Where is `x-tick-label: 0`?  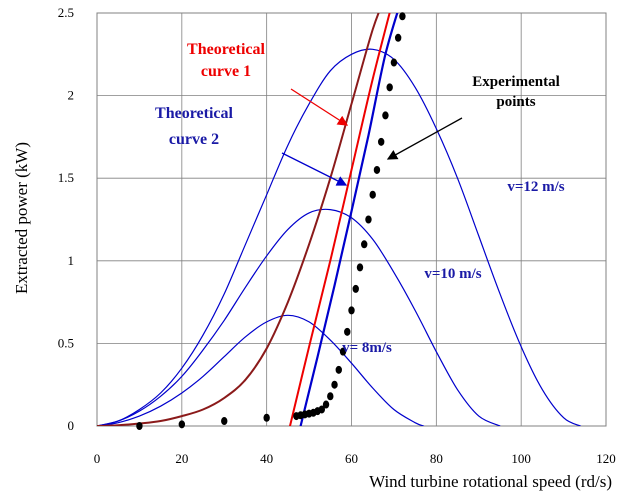 x-tick-label: 0 is located at coordinates (97, 458).